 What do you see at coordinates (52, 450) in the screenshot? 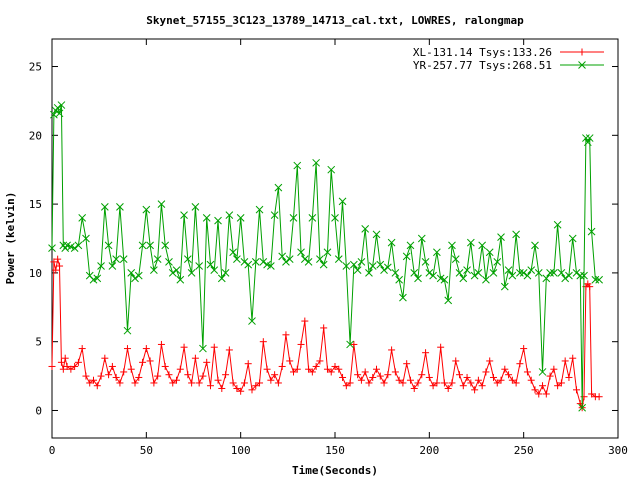
I see `x-tick-label: 0` at bounding box center [52, 450].